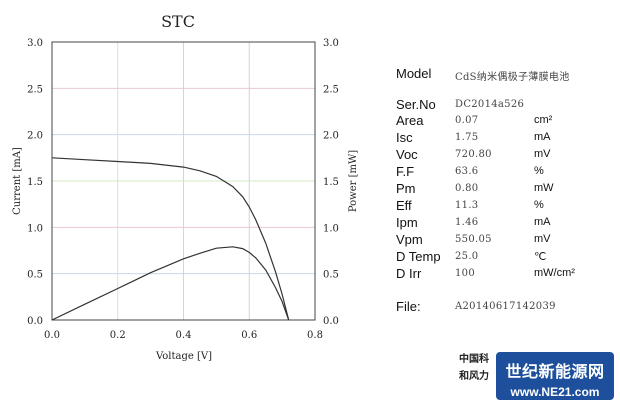 The image size is (620, 406). Describe the element at coordinates (406, 188) in the screenshot. I see `param-label: Pm` at that location.